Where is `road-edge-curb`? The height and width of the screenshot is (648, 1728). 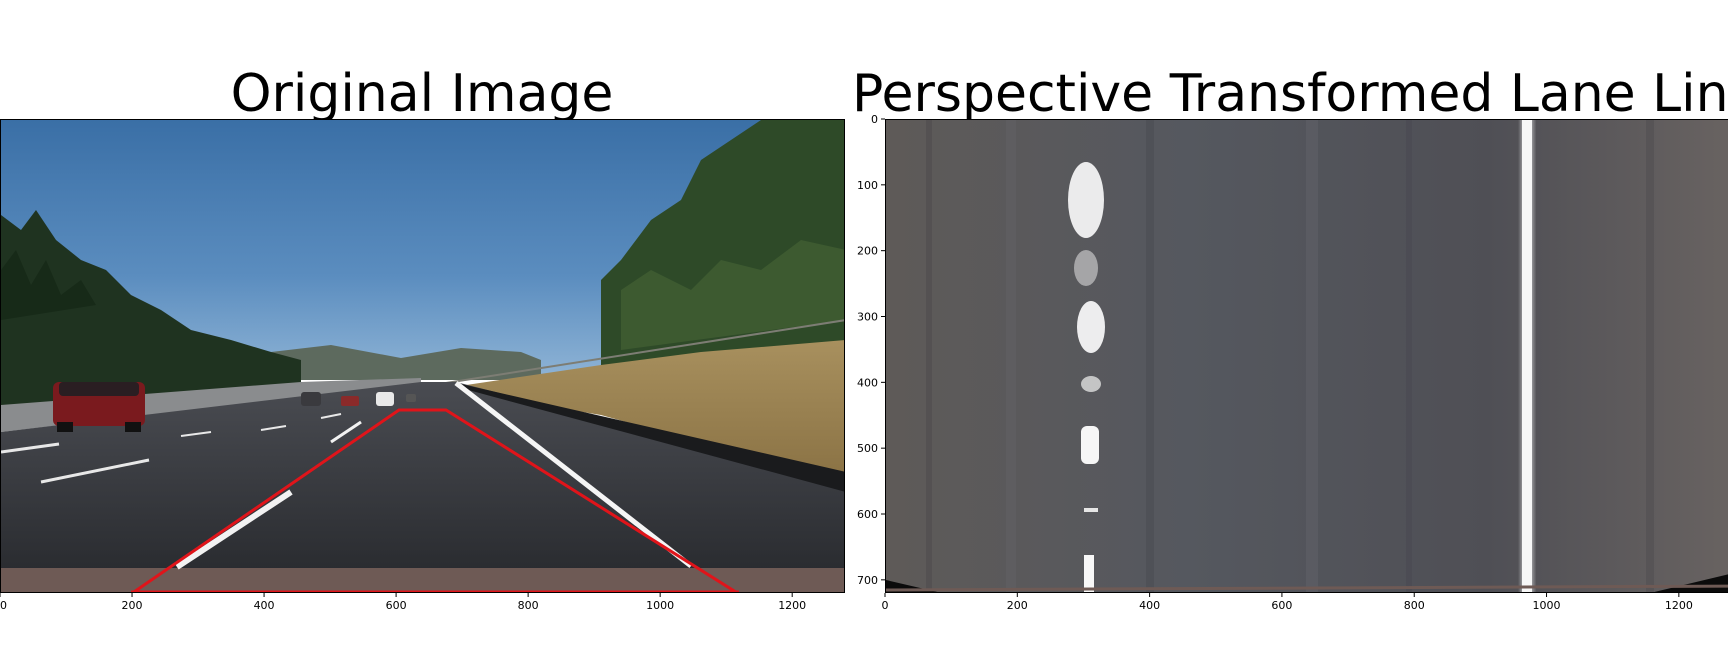 road-edge-curb is located at coordinates (652, 438).